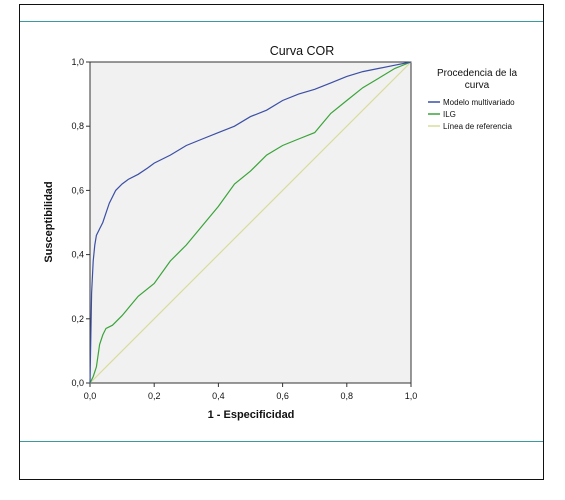 Image resolution: width=565 pixels, height=500 pixels. Describe the element at coordinates (302, 51) in the screenshot. I see `chart-title: Curva COR` at that location.